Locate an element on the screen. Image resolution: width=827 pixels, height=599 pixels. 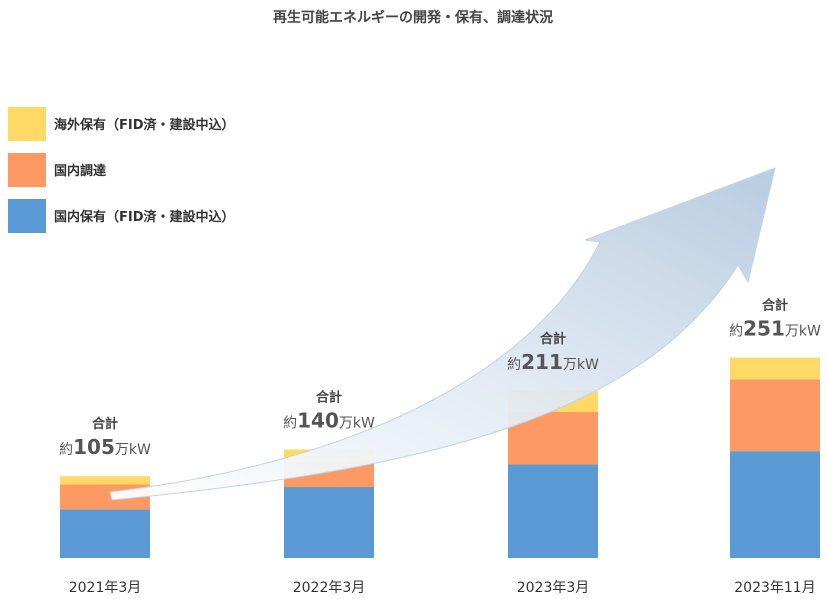
total-value-line: 約211万kW is located at coordinates (553, 362).